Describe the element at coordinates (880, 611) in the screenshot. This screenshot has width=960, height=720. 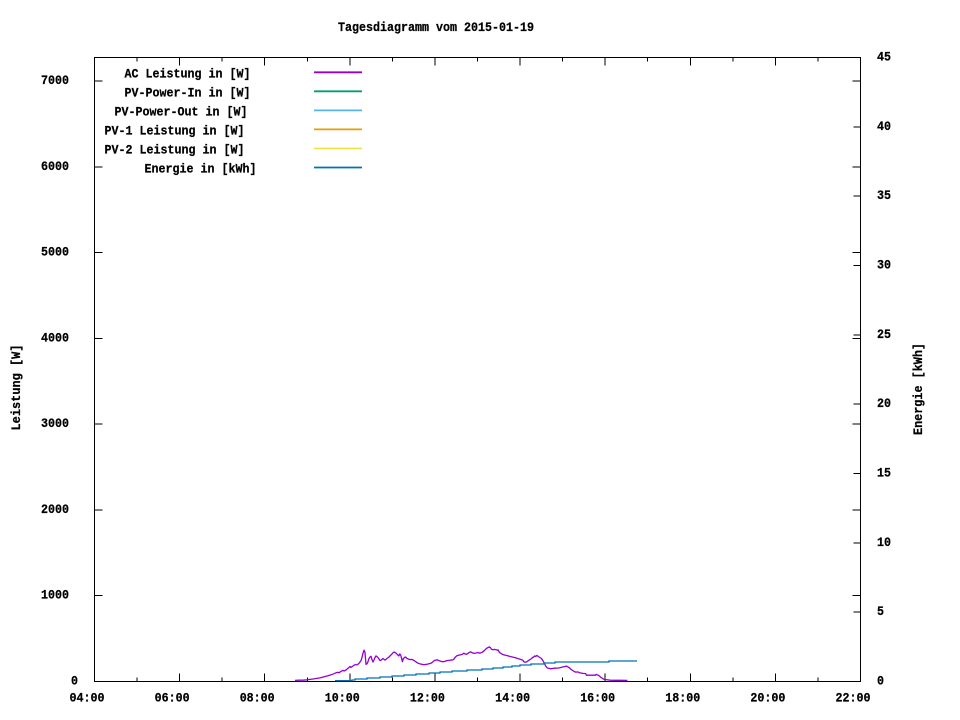
I see `svg-text: 5` at that location.